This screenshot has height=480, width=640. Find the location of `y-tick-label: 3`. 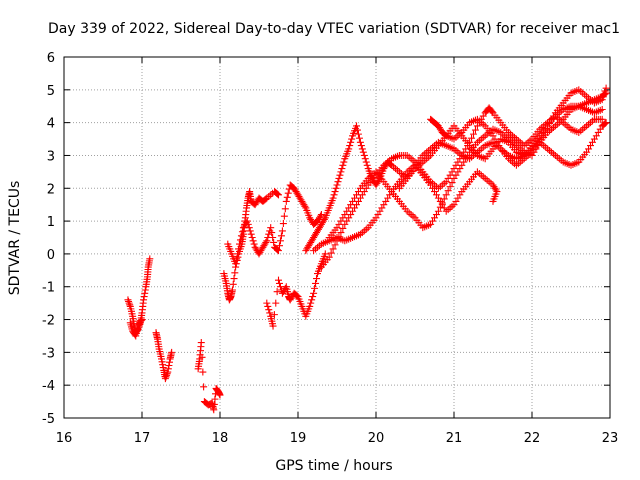

y-tick-label: 3 is located at coordinates (51, 156).